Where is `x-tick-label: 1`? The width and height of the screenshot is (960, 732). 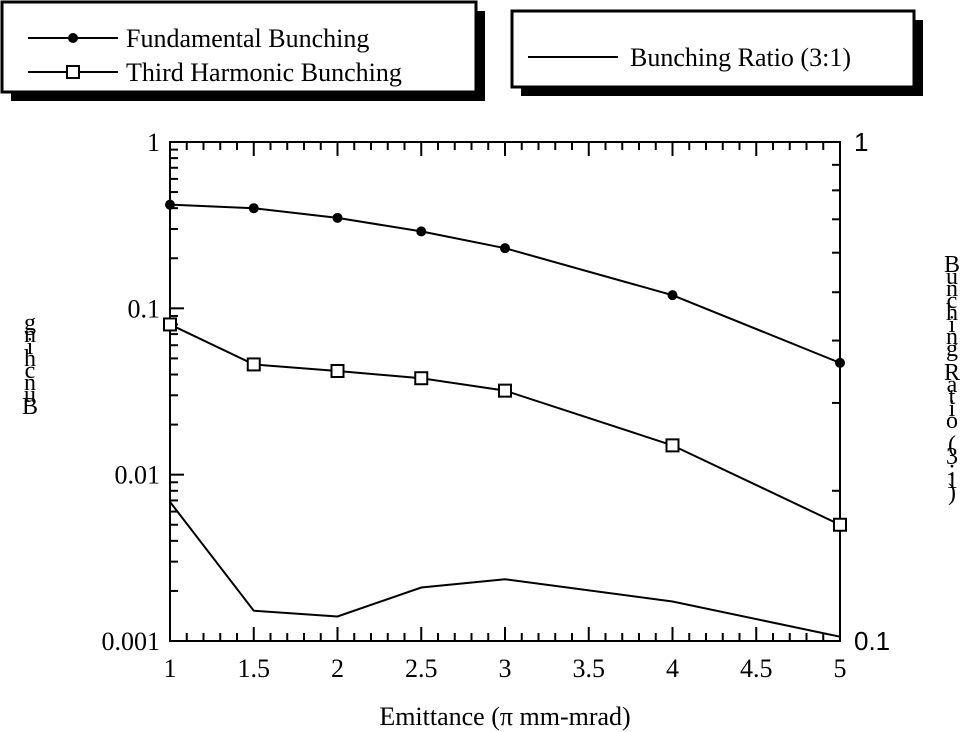
x-tick-label: 1 is located at coordinates (170, 668).